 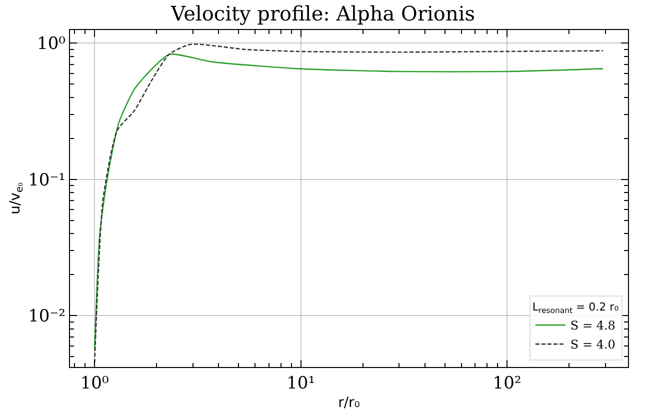 I want to click on x-tick-label: 10⁰, so click(x=94, y=384).